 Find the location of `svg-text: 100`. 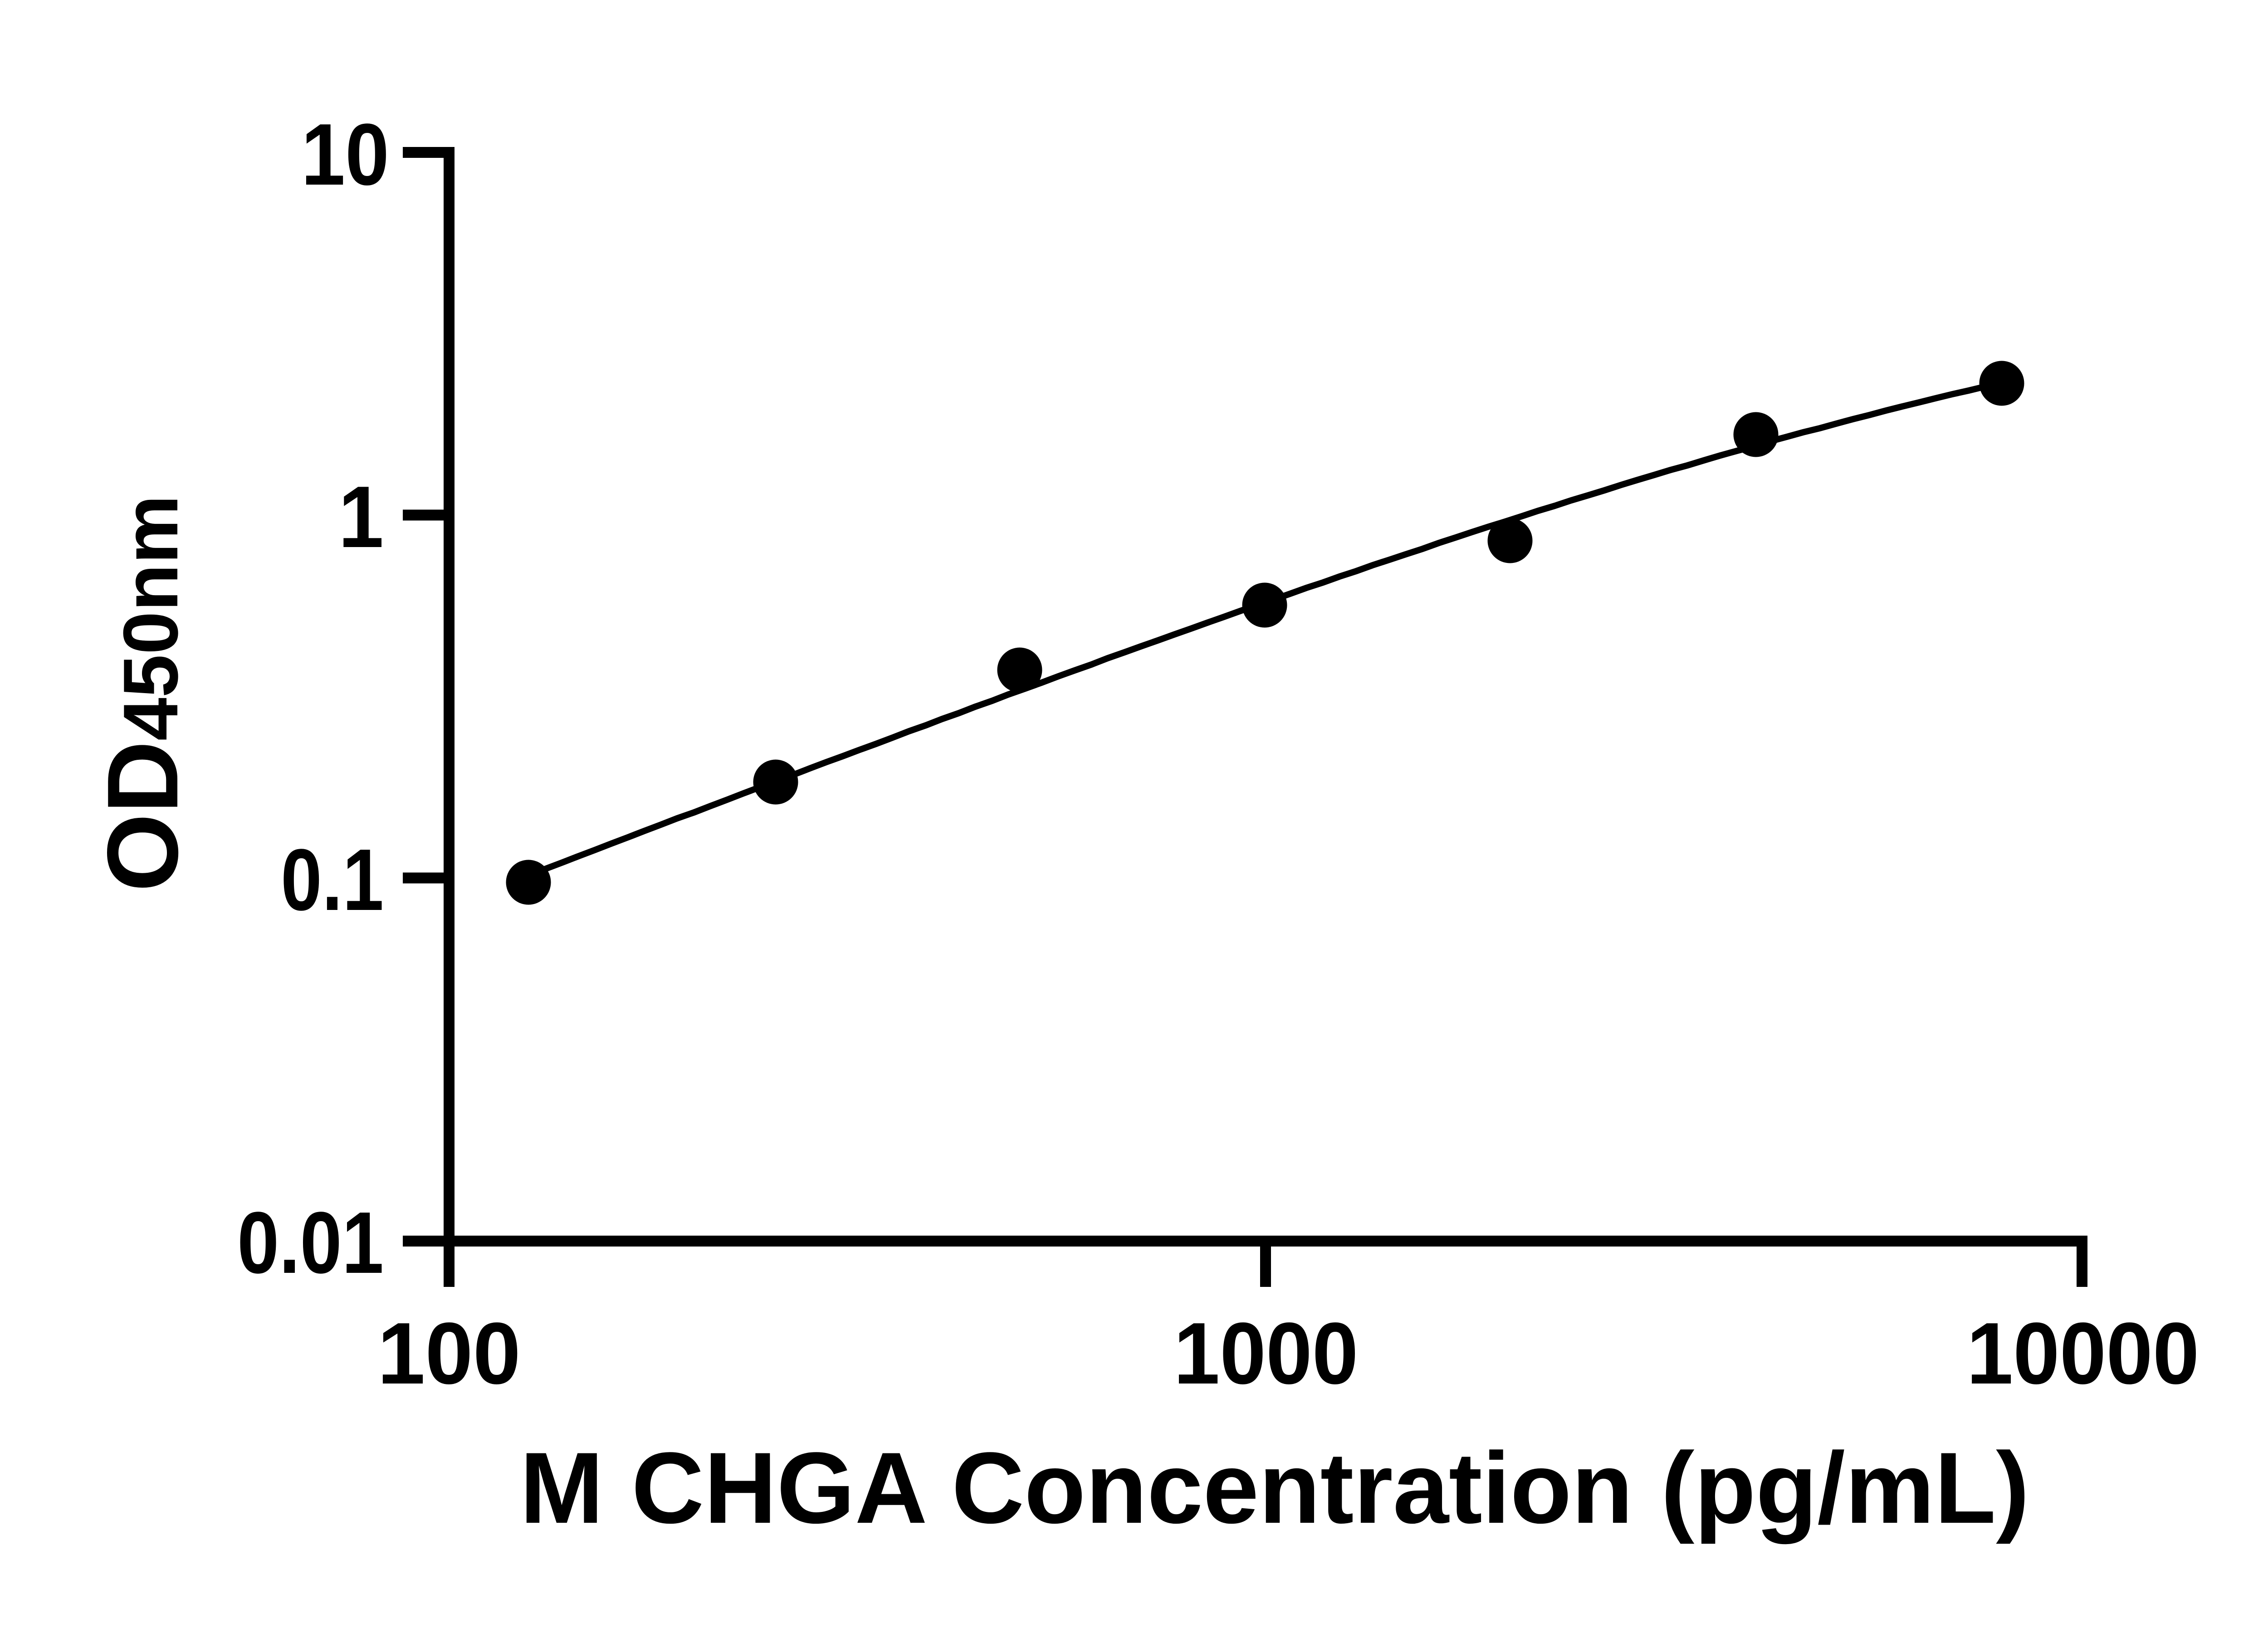

svg-text: 100 is located at coordinates (449, 1353).